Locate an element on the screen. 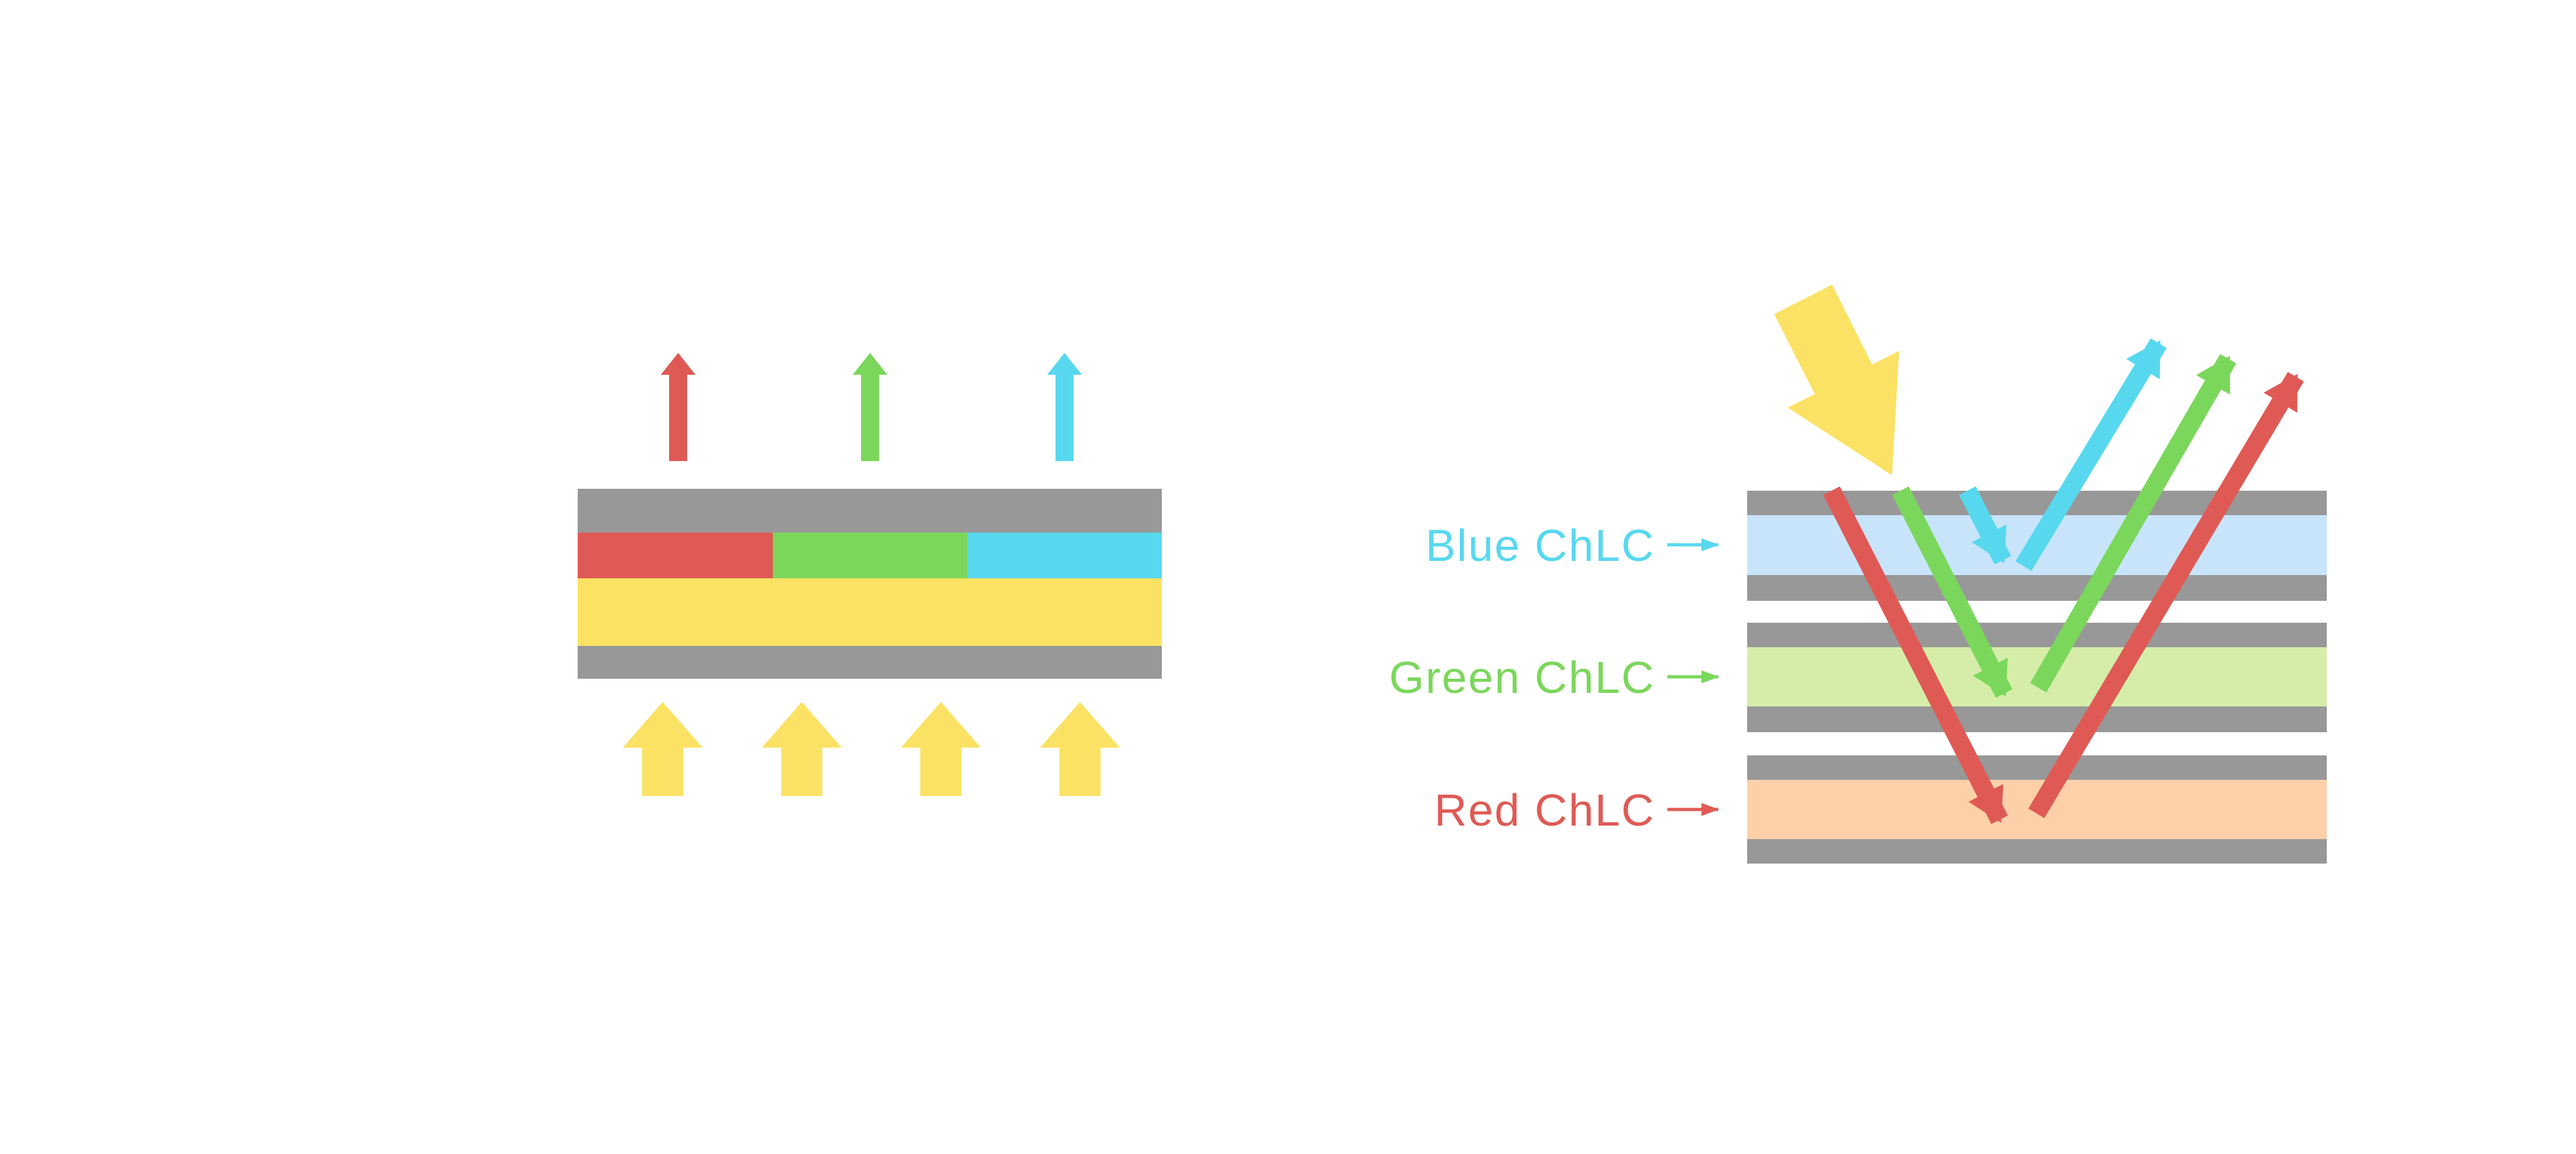  green-subpixel is located at coordinates (870, 555).